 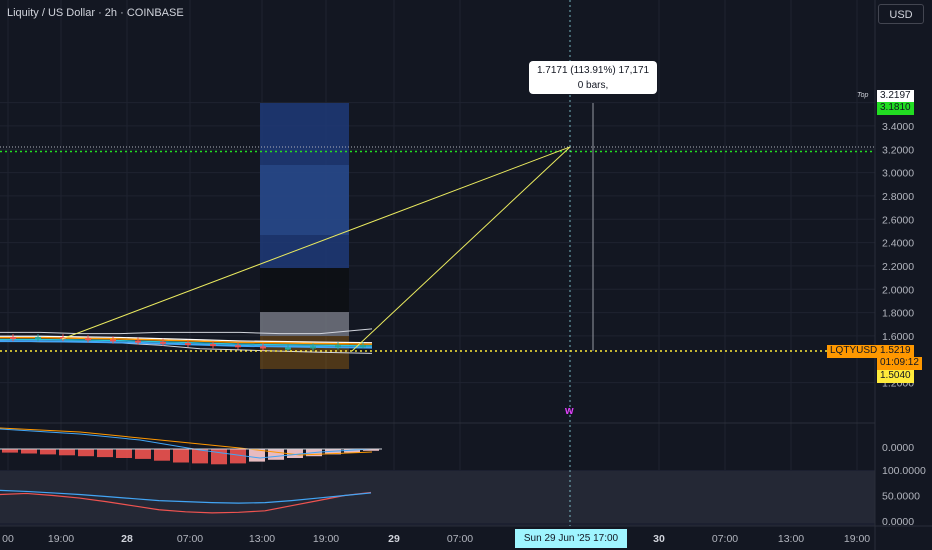 I want to click on ma-blue, so click(x=186, y=344).